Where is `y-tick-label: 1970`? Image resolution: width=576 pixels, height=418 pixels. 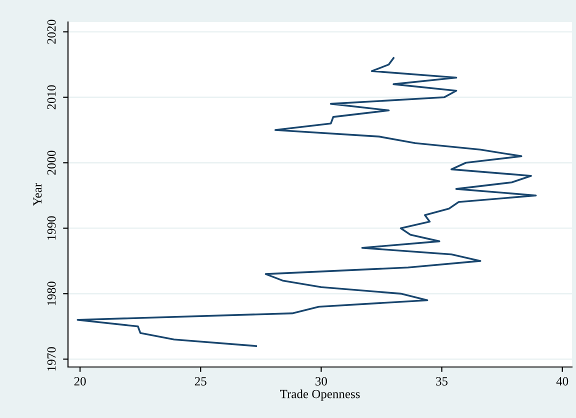
y-tick-label: 1970 is located at coordinates (51, 359).